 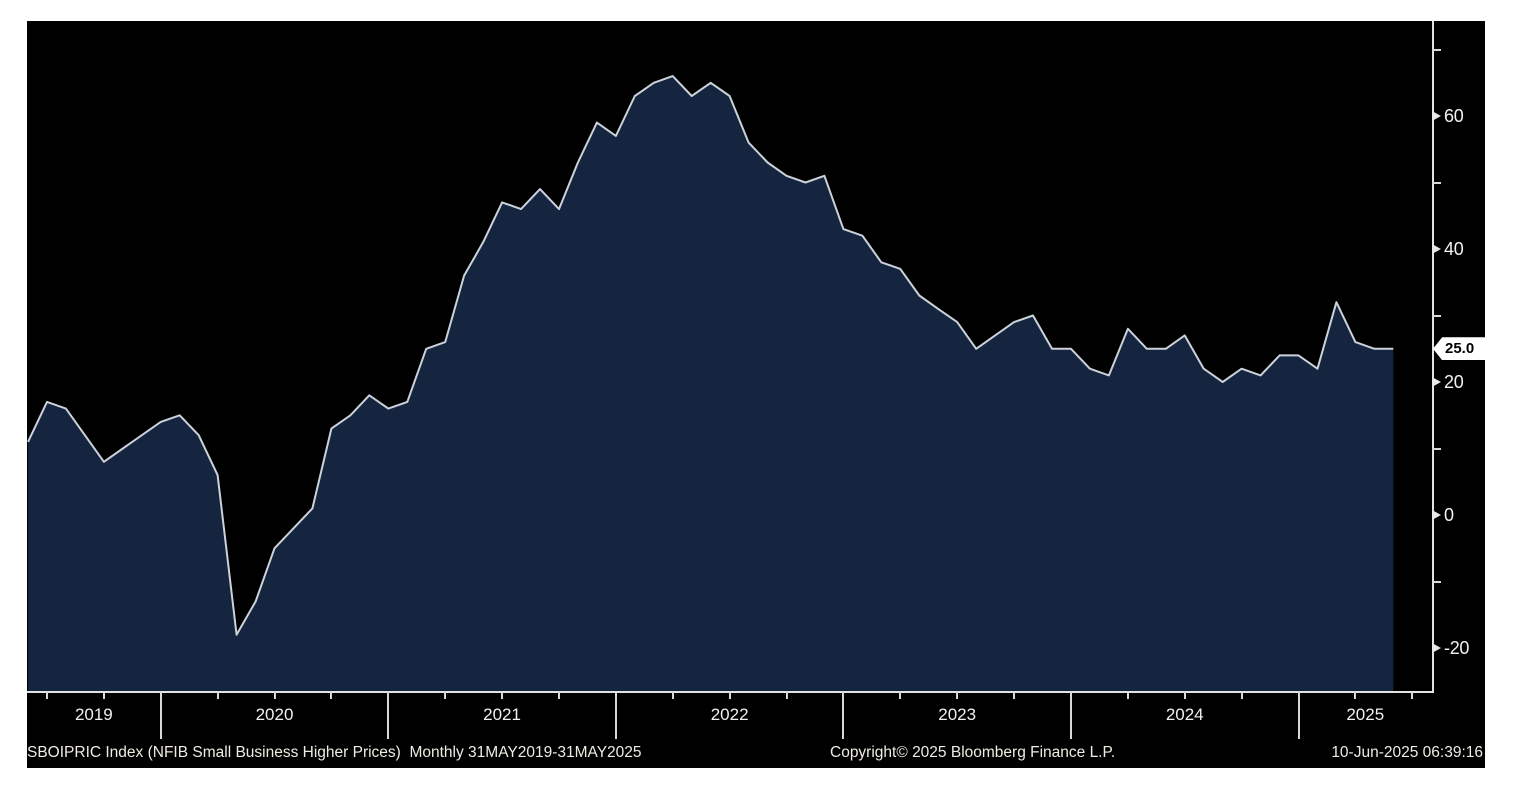 What do you see at coordinates (525, 752) in the screenshot?
I see `footer-periodicity: Monthly 31MAY2019-31MAY2025` at bounding box center [525, 752].